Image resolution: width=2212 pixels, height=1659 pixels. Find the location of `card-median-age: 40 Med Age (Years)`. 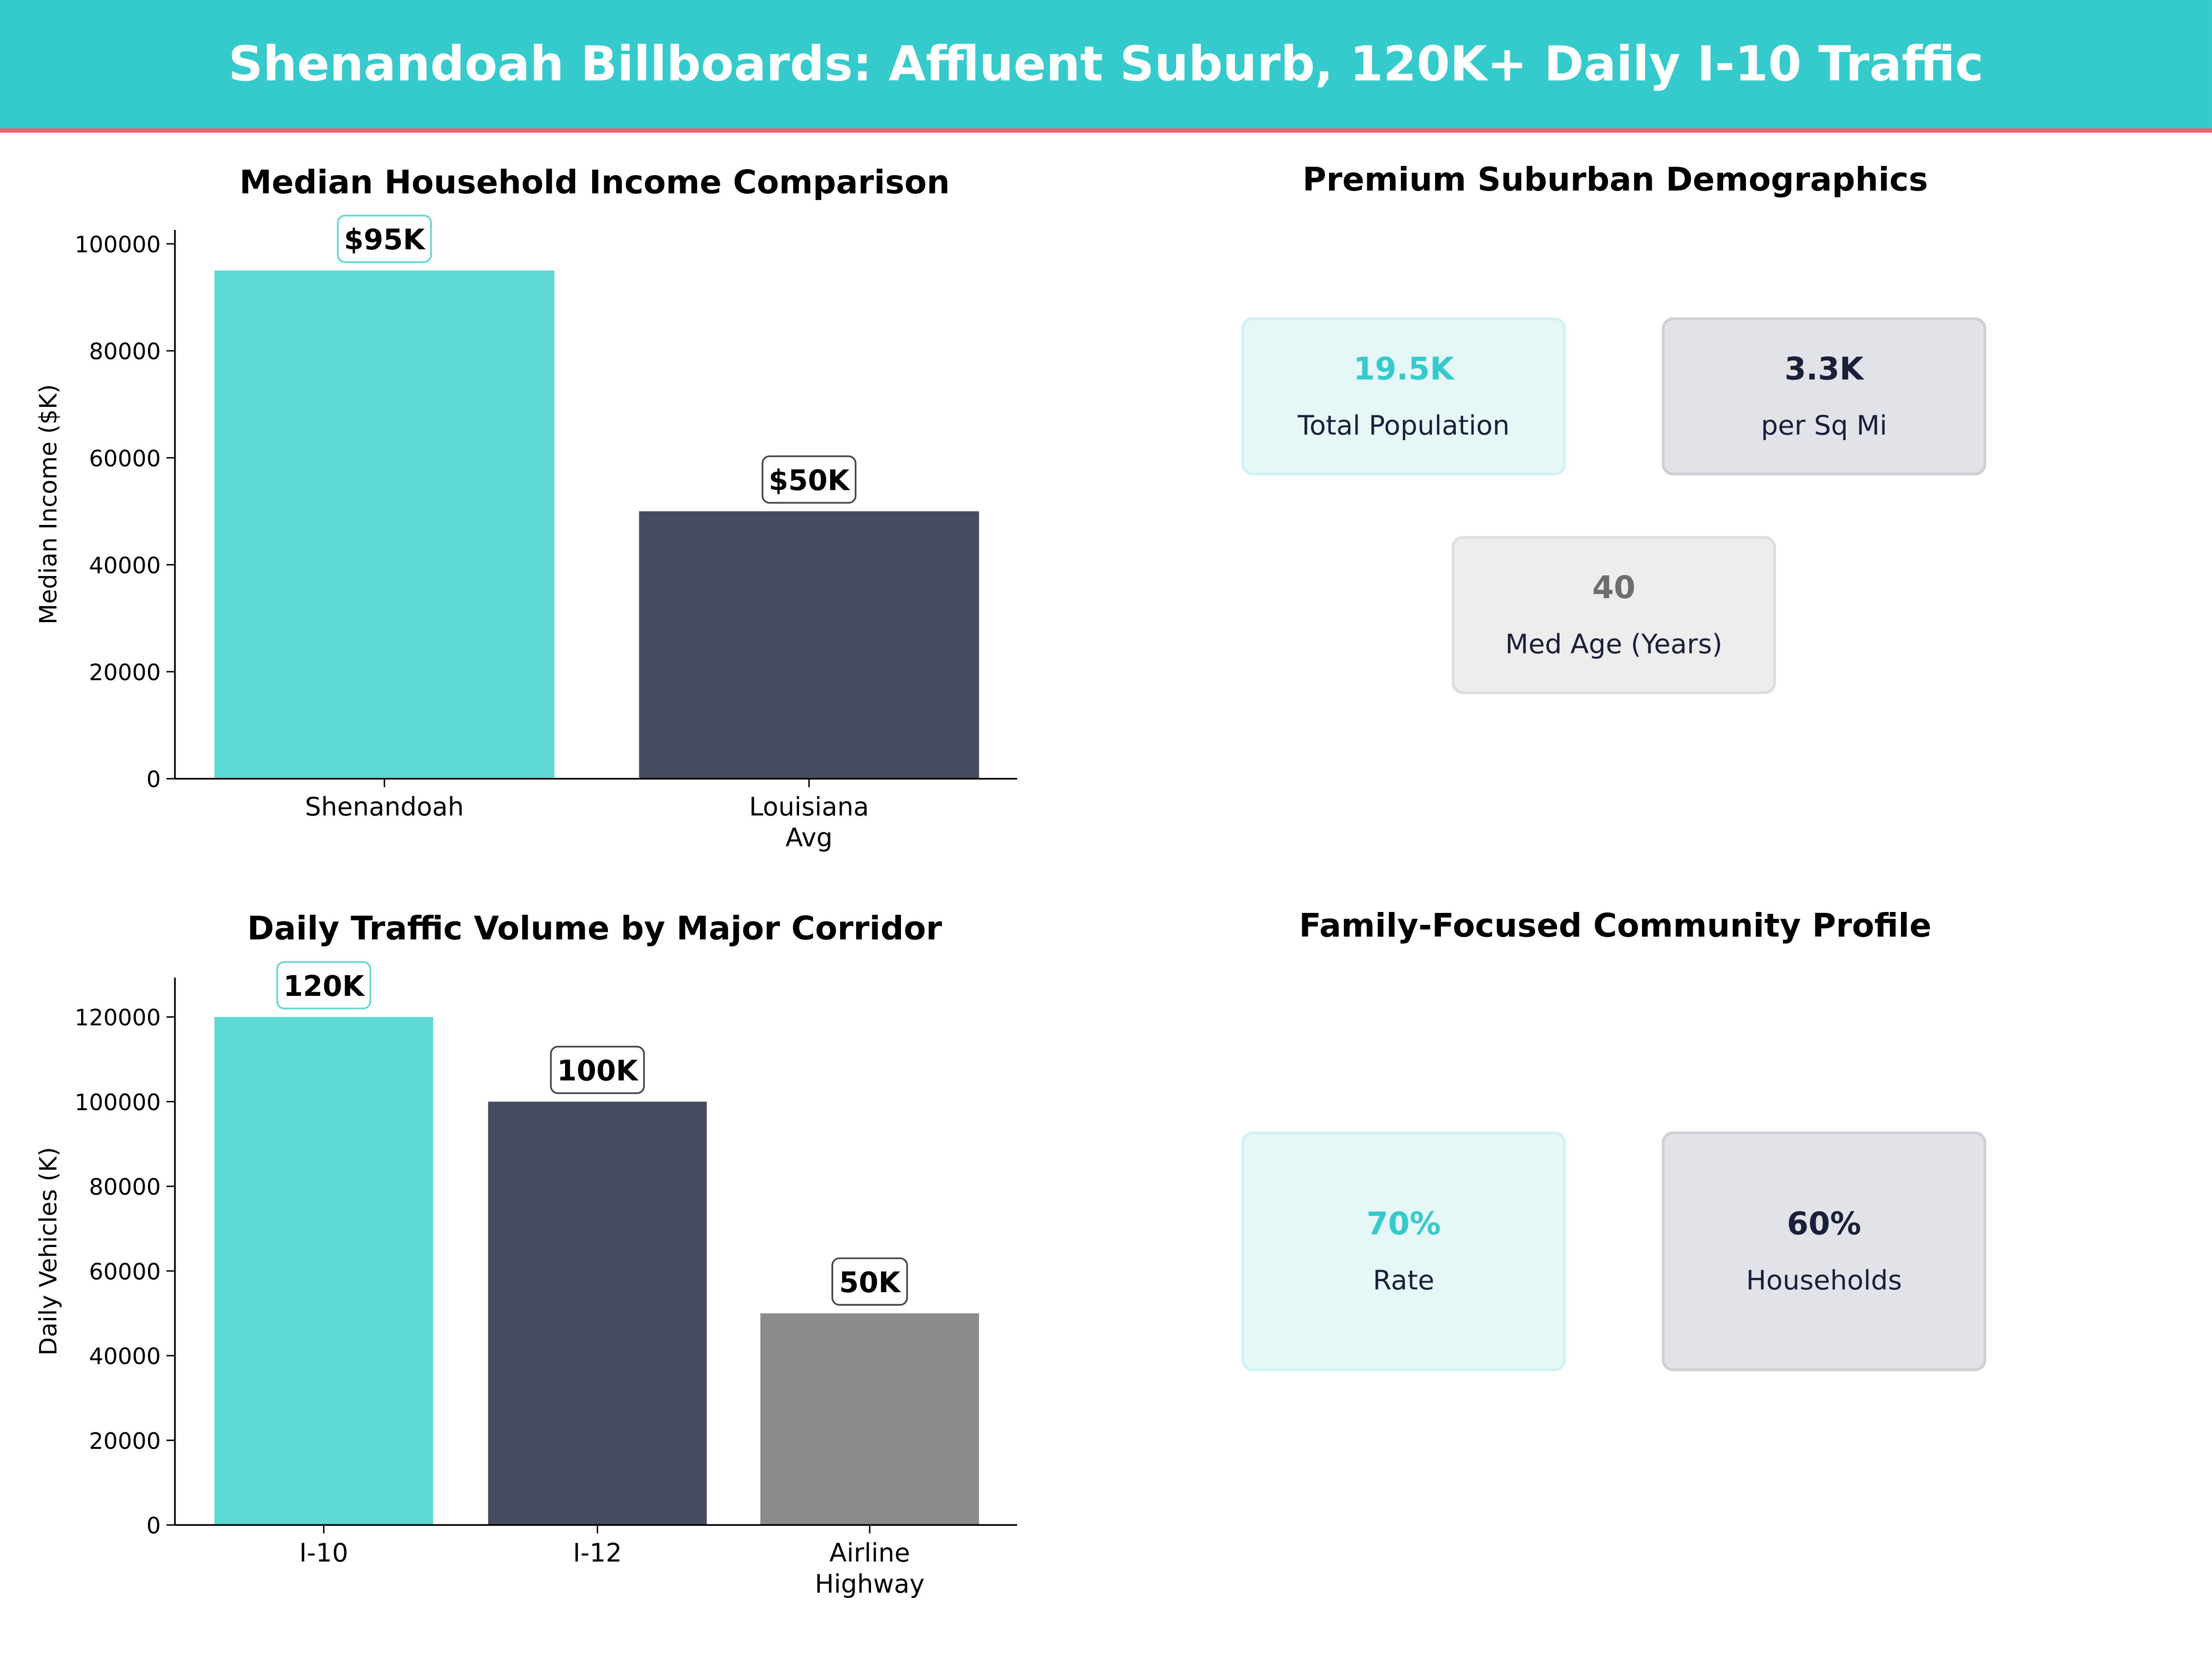

card-median-age: 40 Med Age (Years) is located at coordinates (1614, 615).